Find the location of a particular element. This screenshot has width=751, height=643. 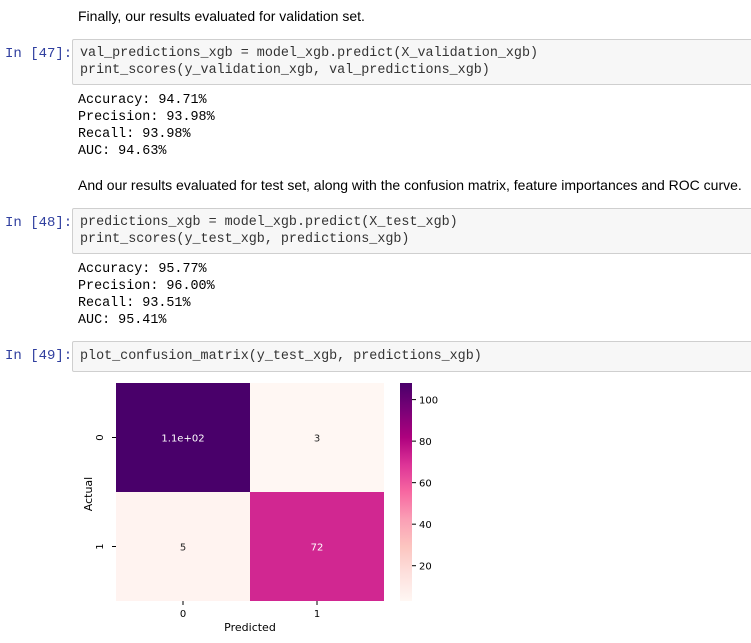

output-recall: Recall: 93.51% is located at coordinates (134, 303).